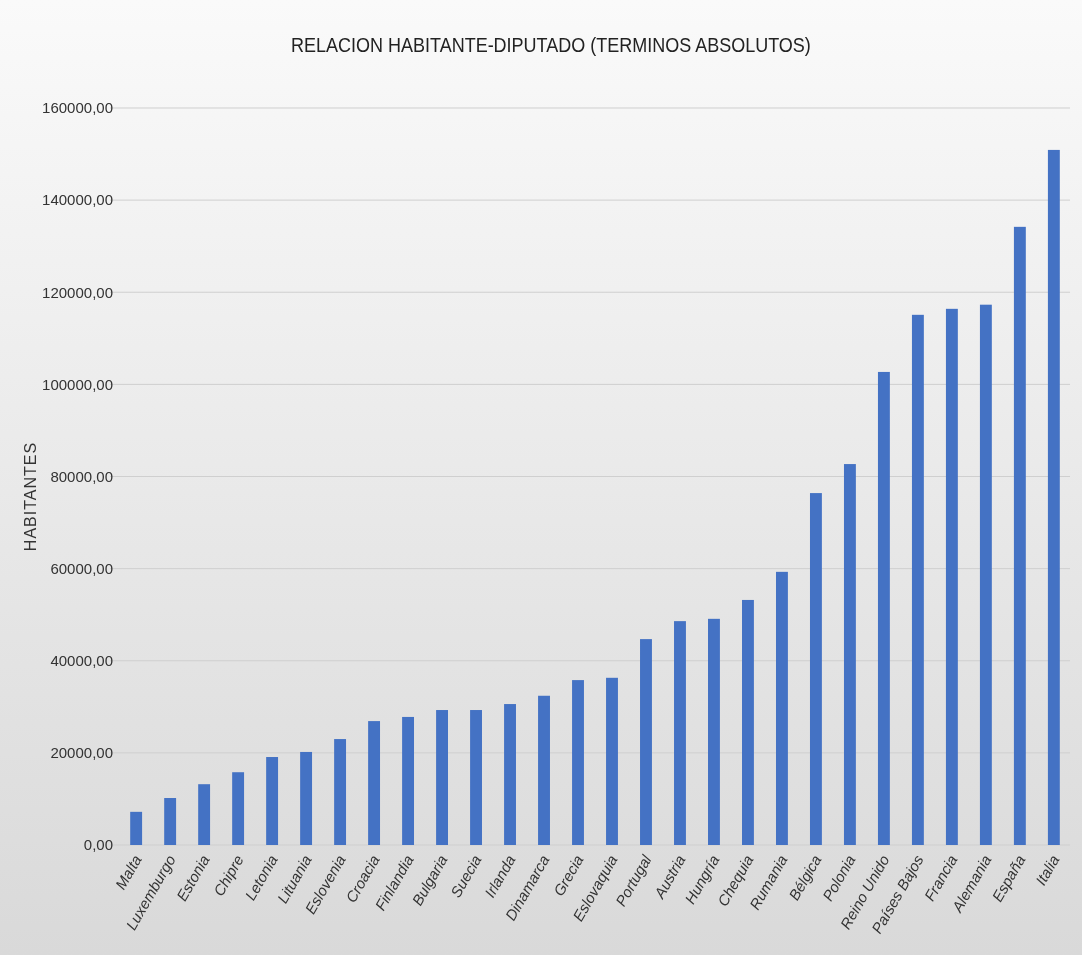 This screenshot has height=955, width=1082. What do you see at coordinates (551, 45) in the screenshot?
I see `chart-title: RELACION HABITANTE-DIPUTADO (TERMINOS ABSOLUTOS)` at bounding box center [551, 45].